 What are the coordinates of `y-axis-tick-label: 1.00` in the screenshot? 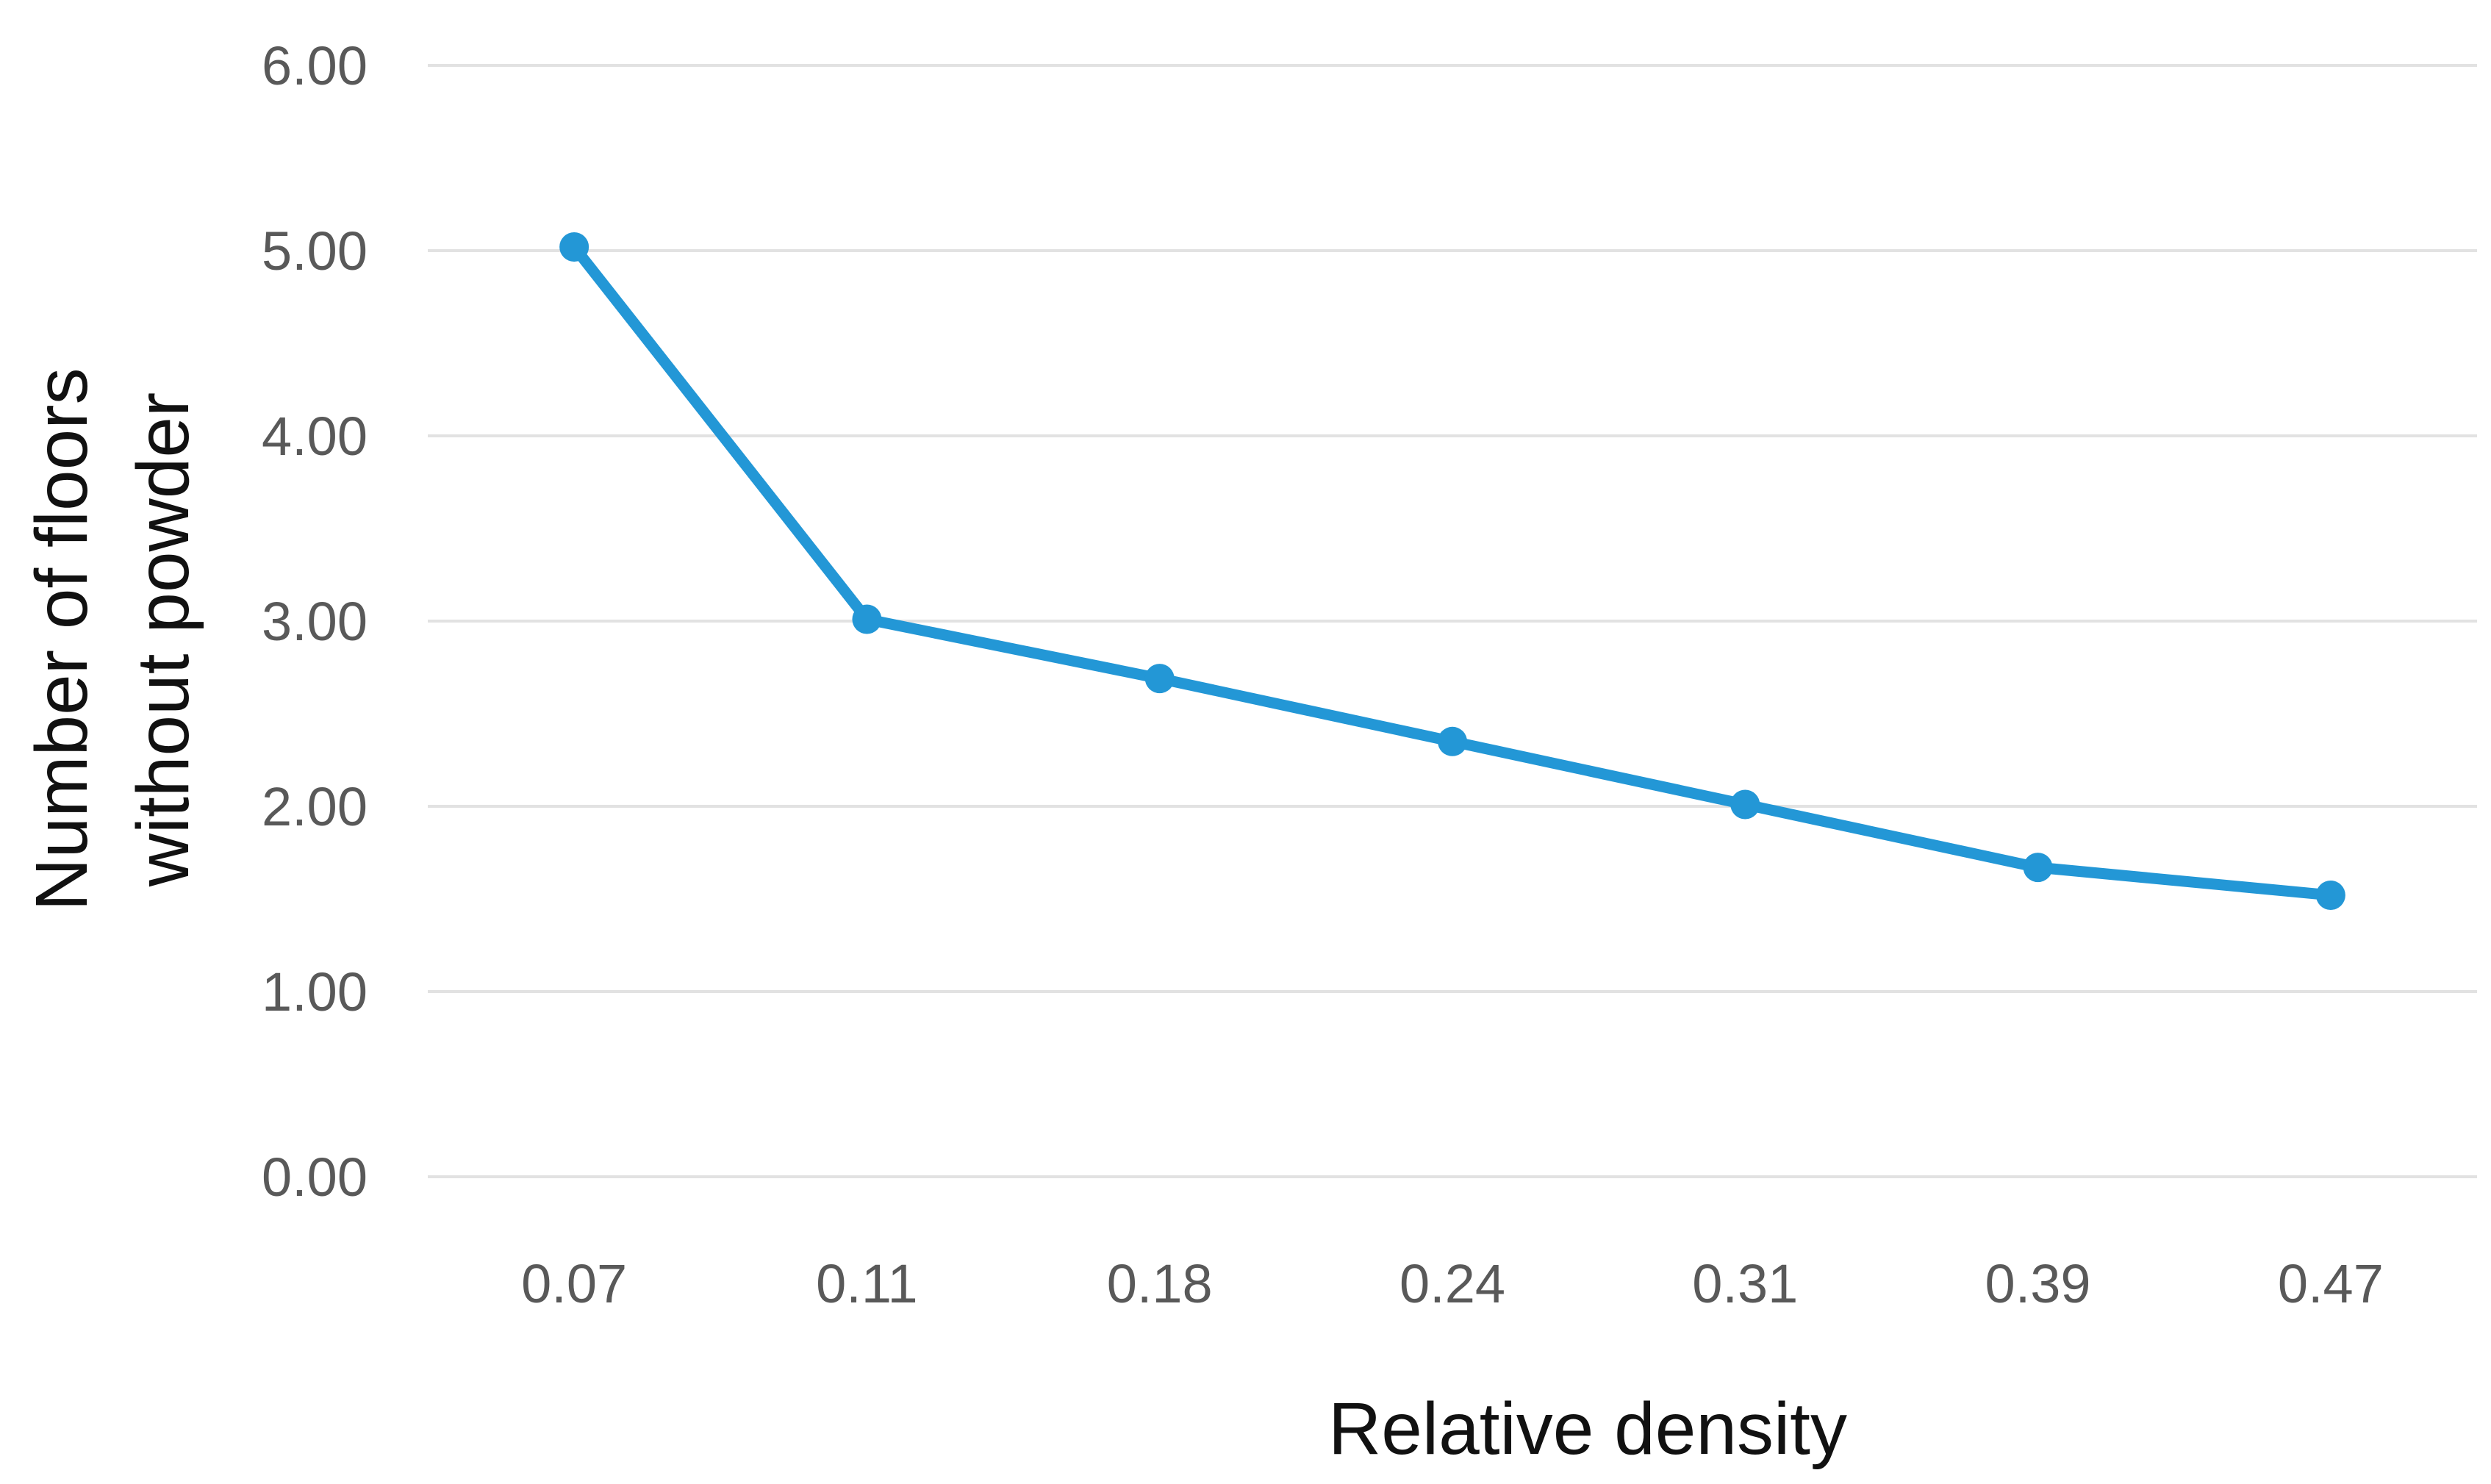 It's located at (315, 992).